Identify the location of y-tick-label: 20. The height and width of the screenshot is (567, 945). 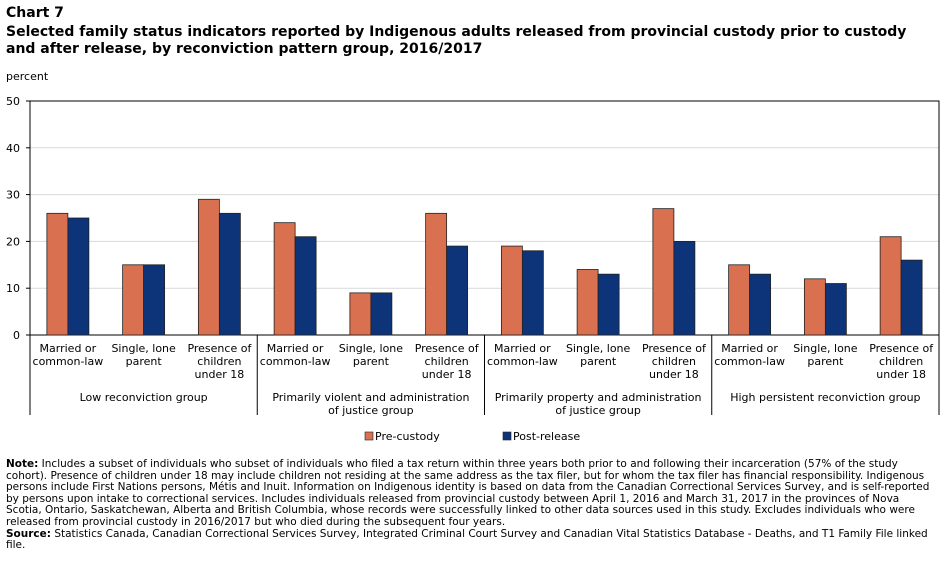
(13, 241).